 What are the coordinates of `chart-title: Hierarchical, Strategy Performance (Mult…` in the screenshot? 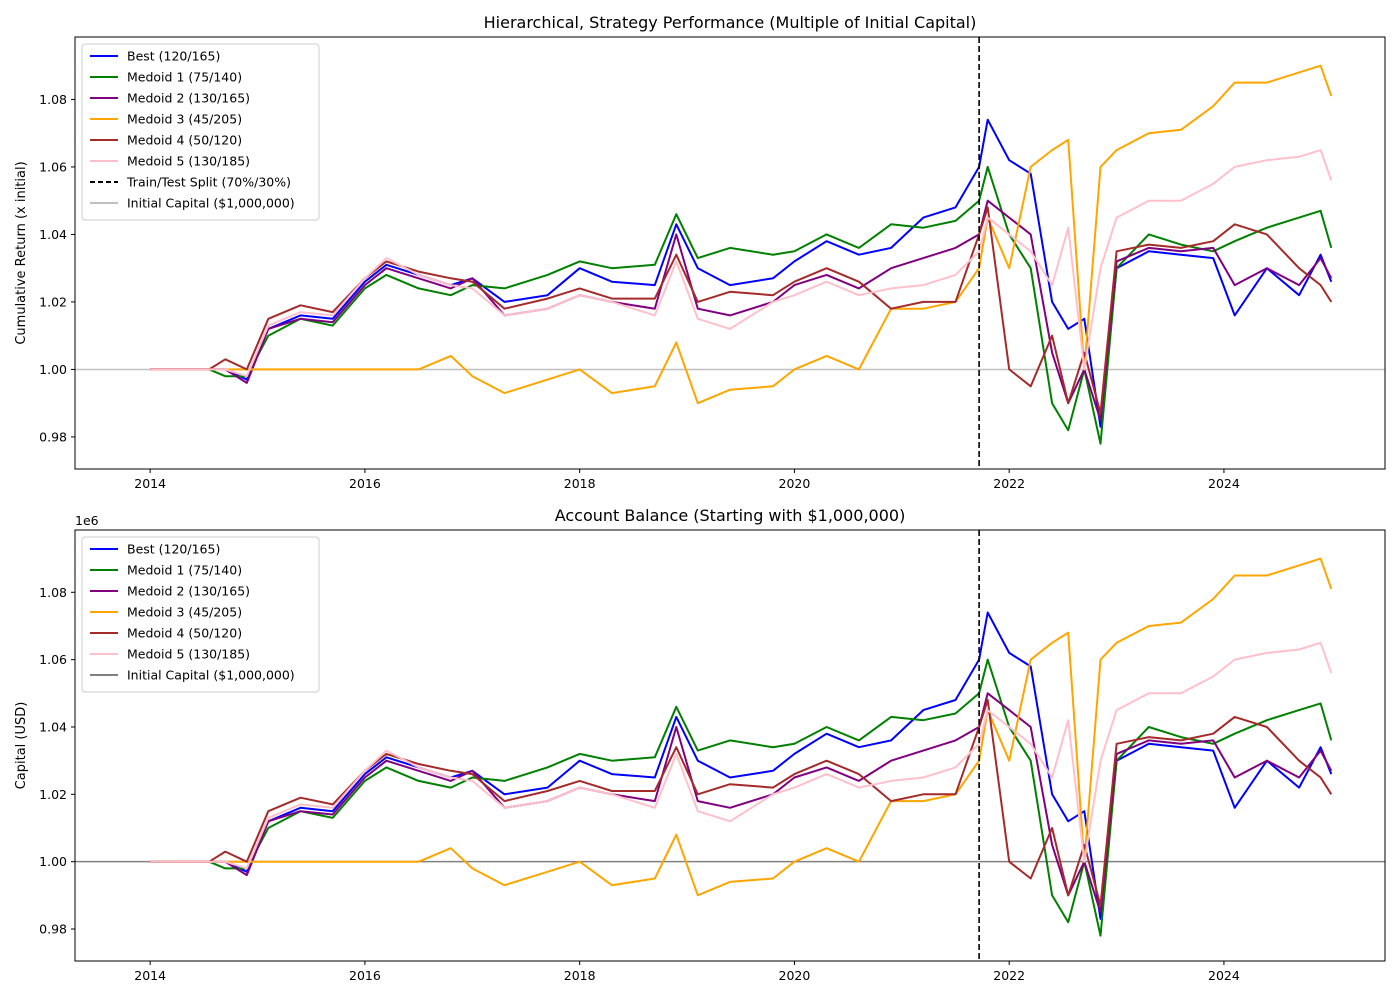 It's located at (730, 22).